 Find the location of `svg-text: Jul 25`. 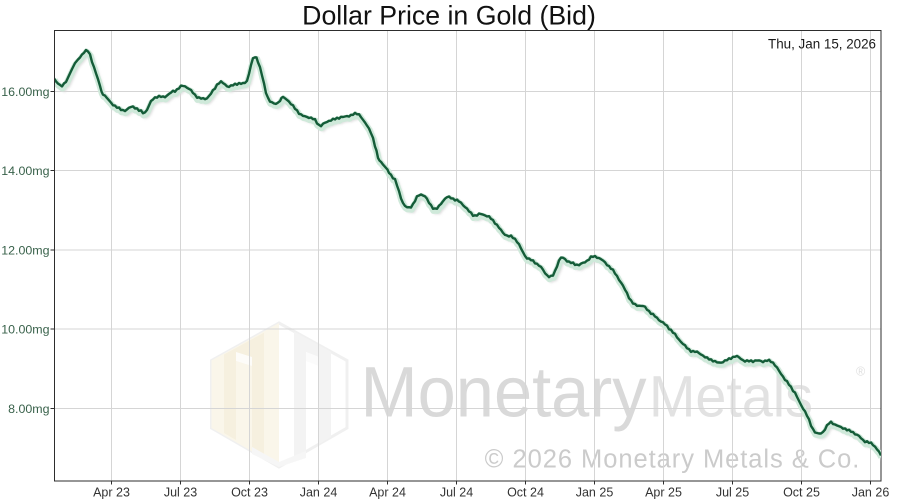

svg-text: Jul 25 is located at coordinates (732, 493).